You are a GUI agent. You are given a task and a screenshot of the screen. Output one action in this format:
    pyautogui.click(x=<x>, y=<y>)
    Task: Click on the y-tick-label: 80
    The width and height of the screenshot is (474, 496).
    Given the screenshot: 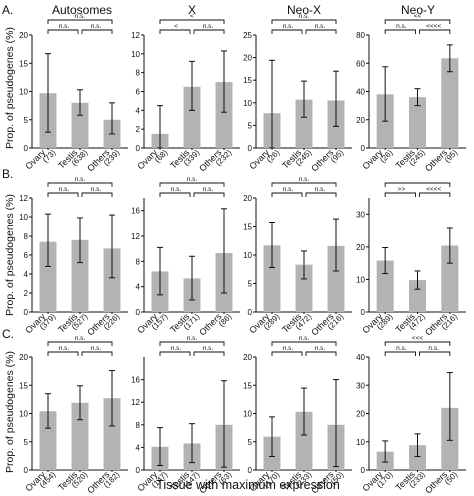 What is the action you would take?
    pyautogui.click(x=360, y=35)
    